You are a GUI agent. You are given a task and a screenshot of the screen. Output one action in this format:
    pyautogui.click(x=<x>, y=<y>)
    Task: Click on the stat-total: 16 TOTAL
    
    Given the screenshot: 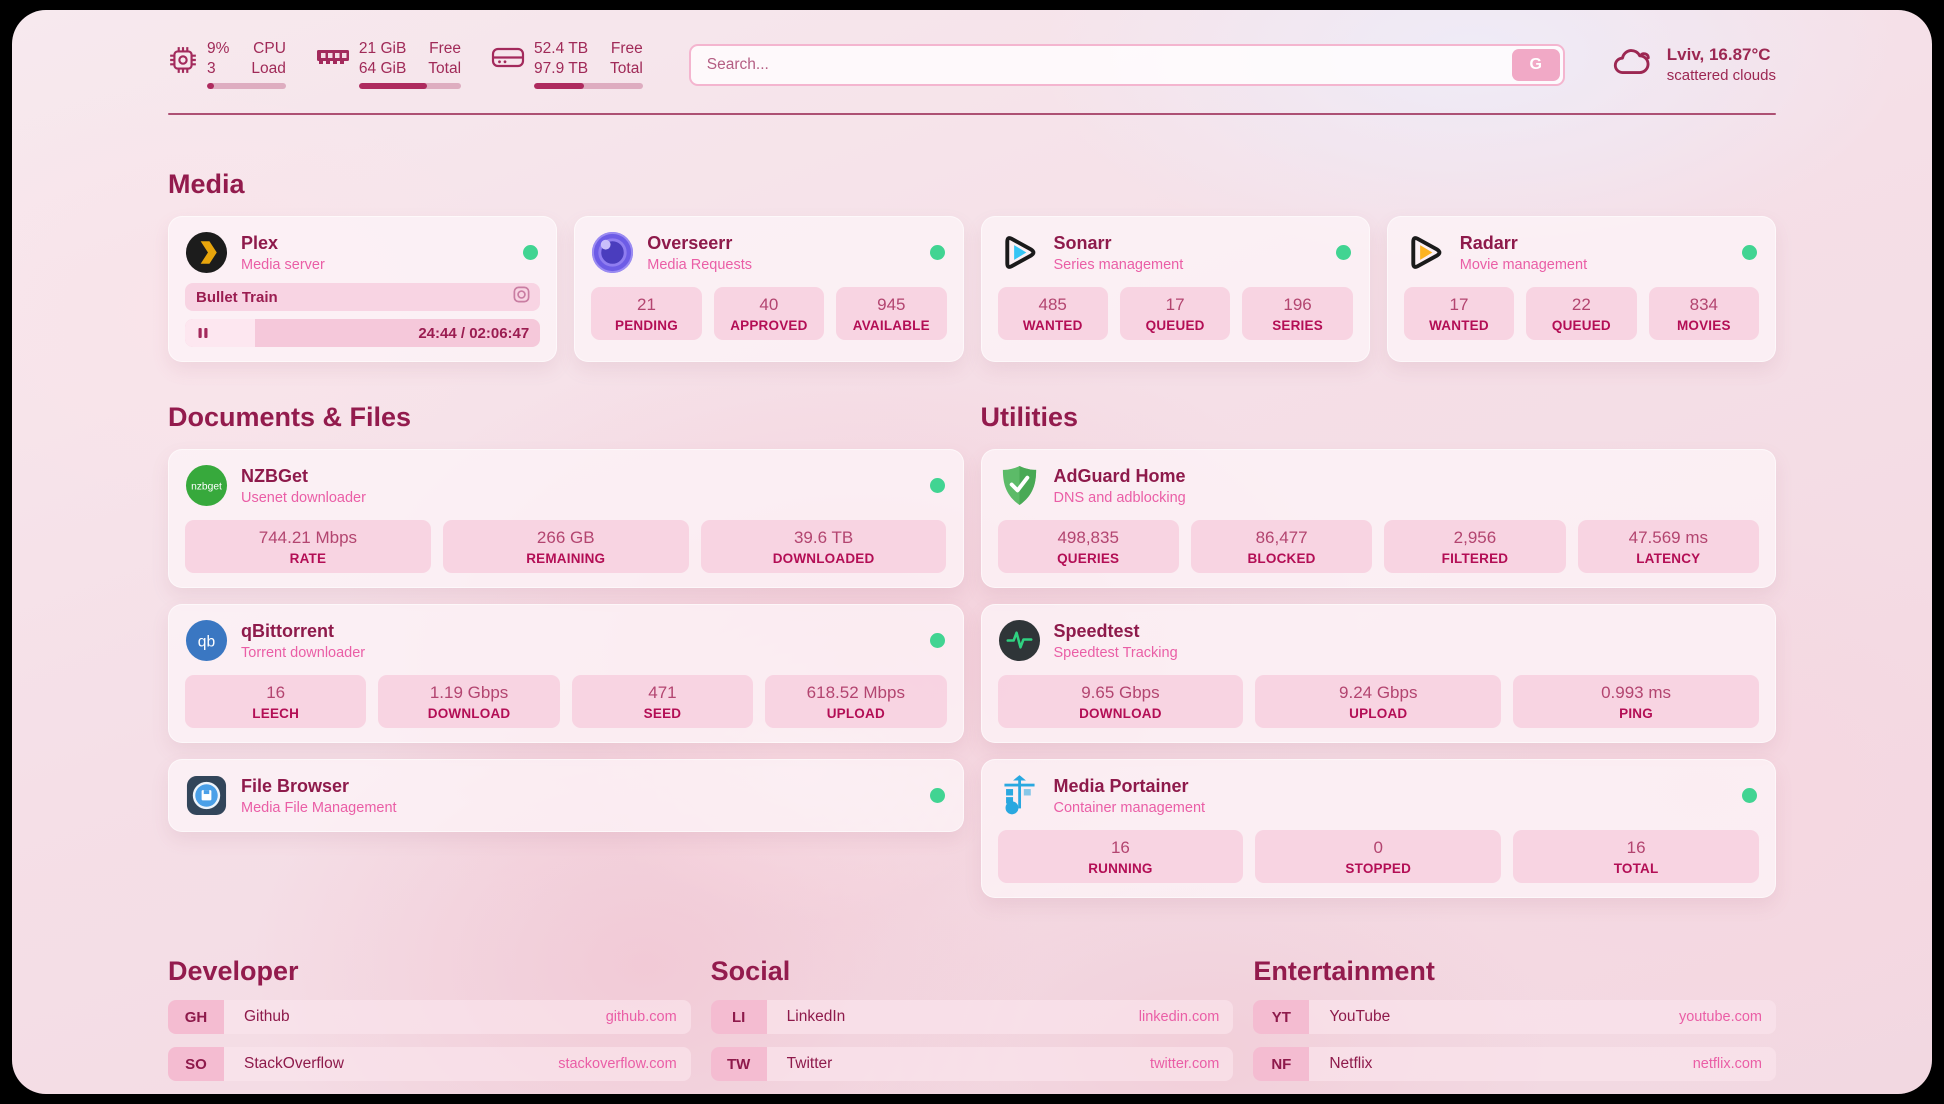 What is the action you would take?
    pyautogui.click(x=1636, y=856)
    